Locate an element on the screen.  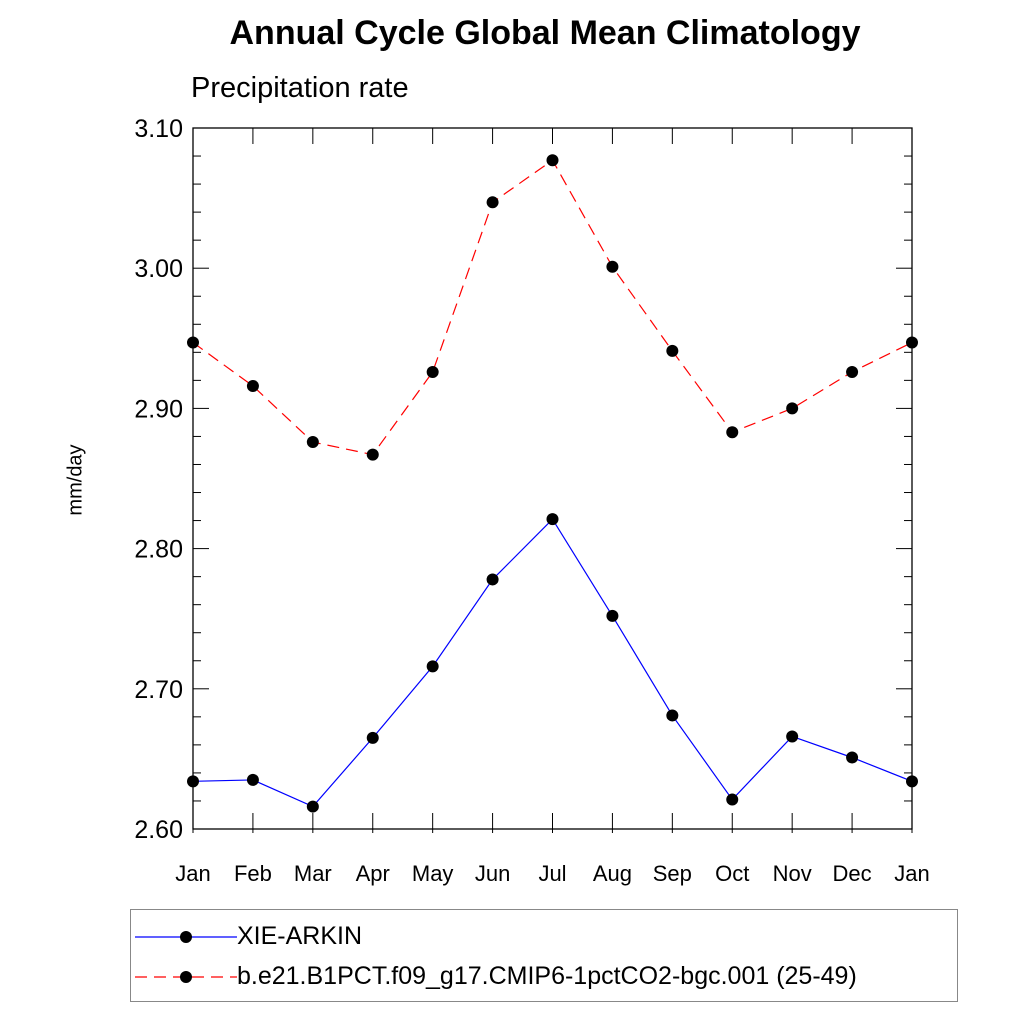
x-tick-label: Oct is located at coordinates (732, 873).